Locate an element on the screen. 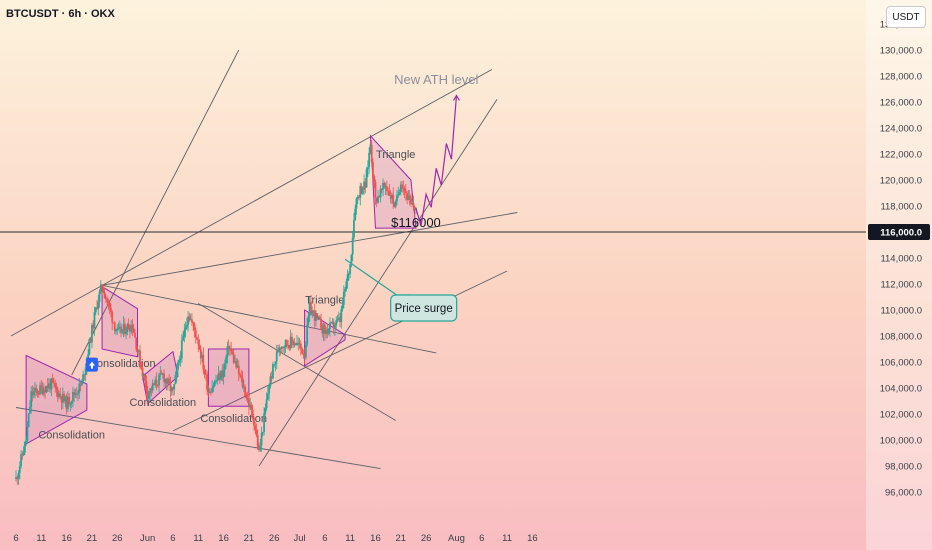  triangle-pattern is located at coordinates (56, 399).